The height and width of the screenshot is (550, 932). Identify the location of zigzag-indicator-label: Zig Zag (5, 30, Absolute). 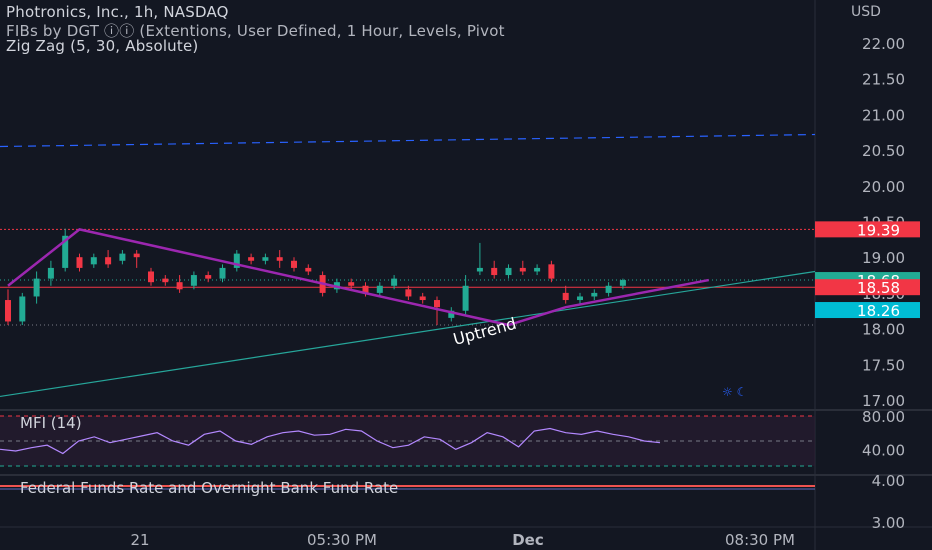
(102, 46).